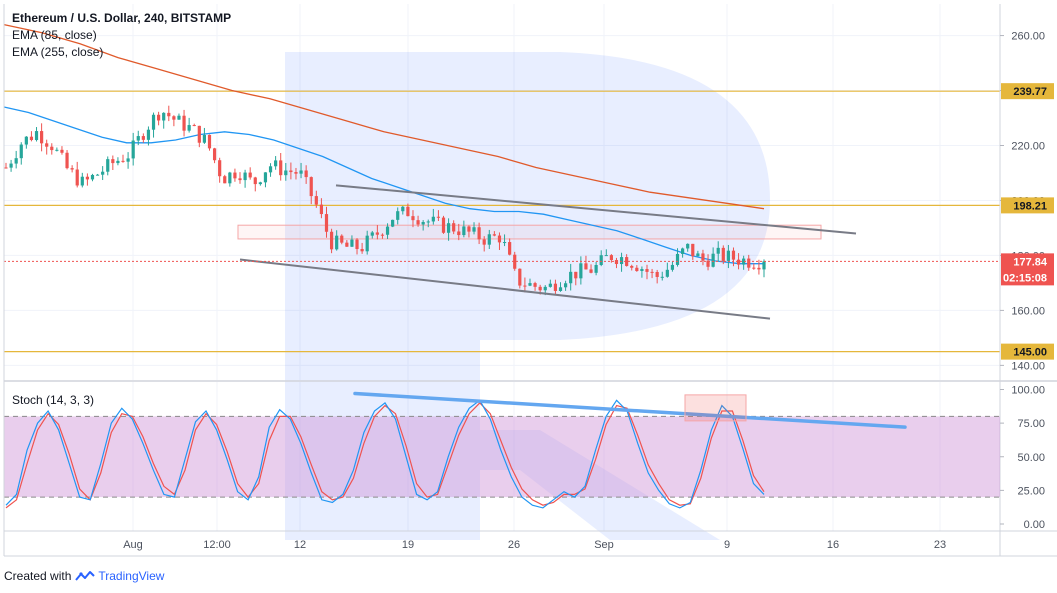 This screenshot has width=1057, height=593. What do you see at coordinates (1030, 262) in the screenshot?
I see `current-price-label: 177.84` at bounding box center [1030, 262].